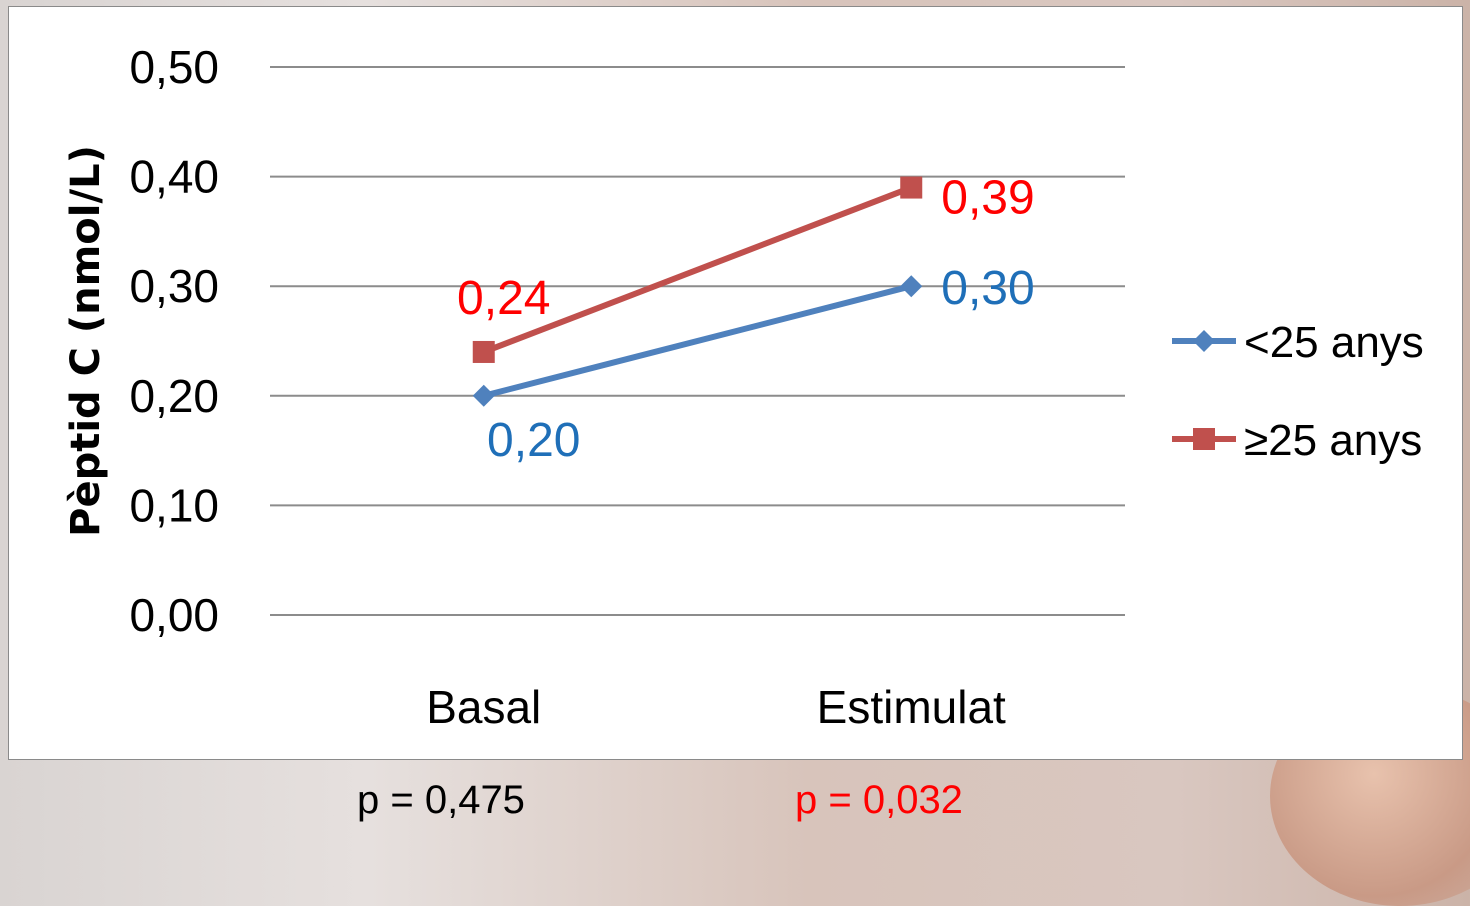 The height and width of the screenshot is (906, 1470). What do you see at coordinates (987, 288) in the screenshot?
I see `data-label: 0,30` at bounding box center [987, 288].